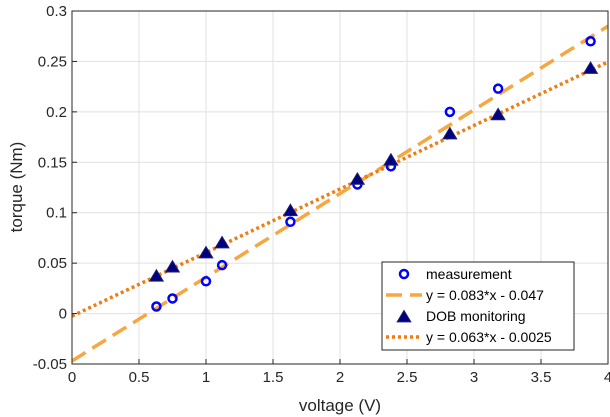 Image resolution: width=610 pixels, height=417 pixels. I want to click on y-axis-label: torque (Nm), so click(16, 187).